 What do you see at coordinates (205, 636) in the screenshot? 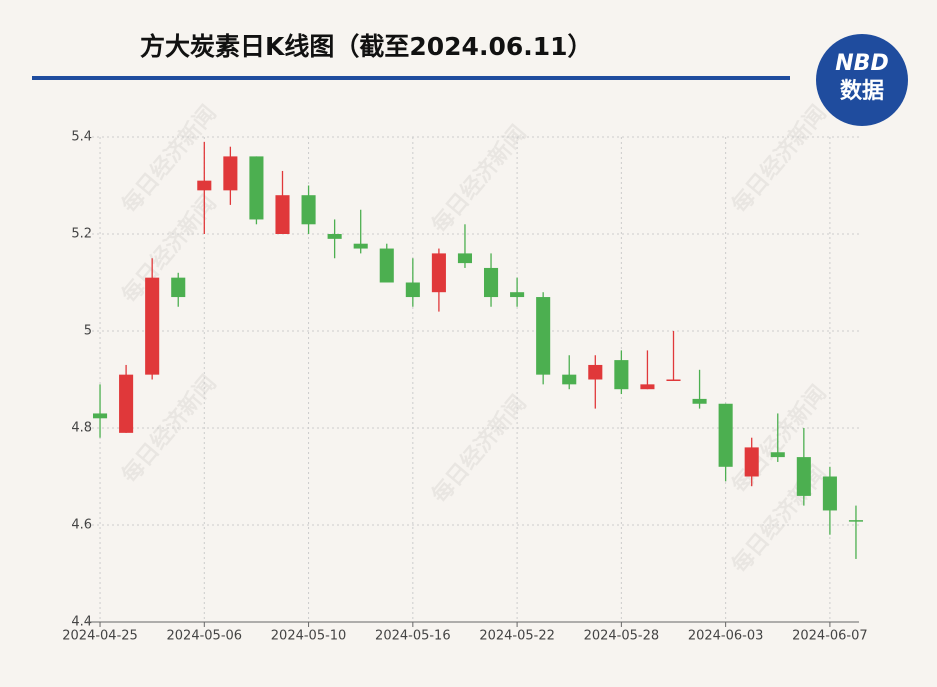
I see `x-tick-label: 2024-05-06` at bounding box center [205, 636].